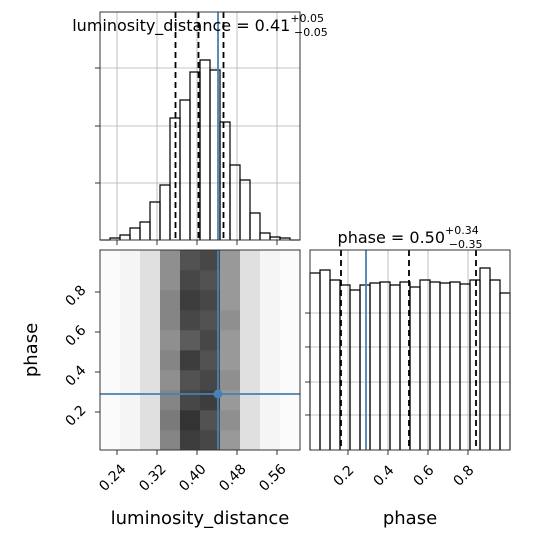 The image size is (550, 550). What do you see at coordinates (462, 230) in the screenshot?
I see `title-upper: +0.34` at bounding box center [462, 230].